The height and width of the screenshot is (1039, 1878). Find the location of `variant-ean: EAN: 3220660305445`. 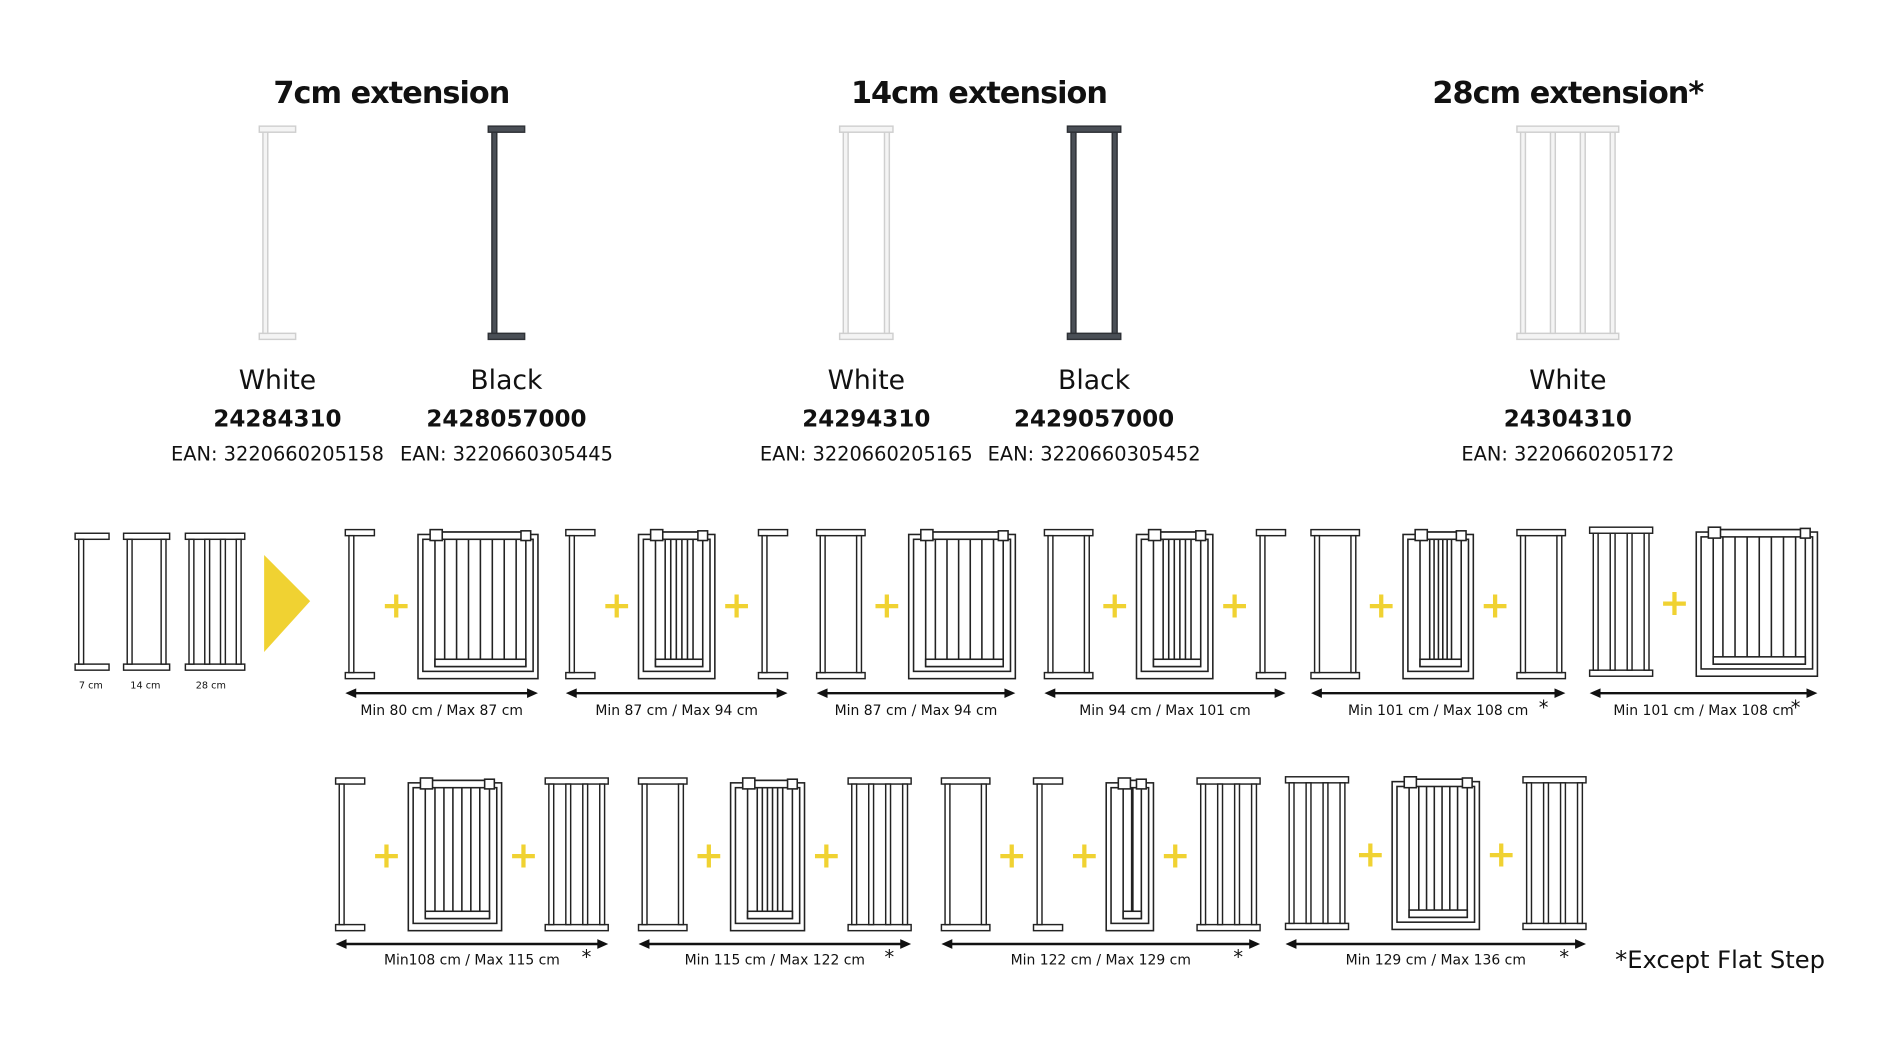

variant-ean: EAN: 3220660305445 is located at coordinates (506, 454).